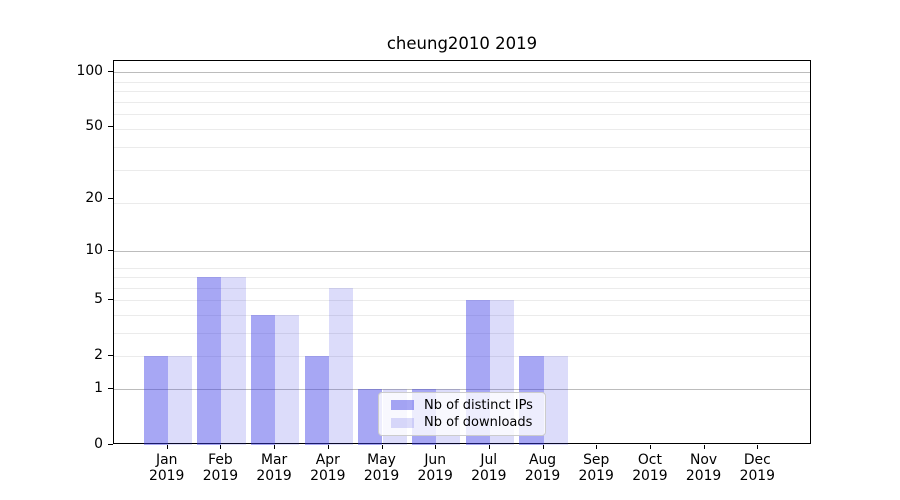 The image size is (900, 500). I want to click on x-tick-month: Jan, so click(166, 460).